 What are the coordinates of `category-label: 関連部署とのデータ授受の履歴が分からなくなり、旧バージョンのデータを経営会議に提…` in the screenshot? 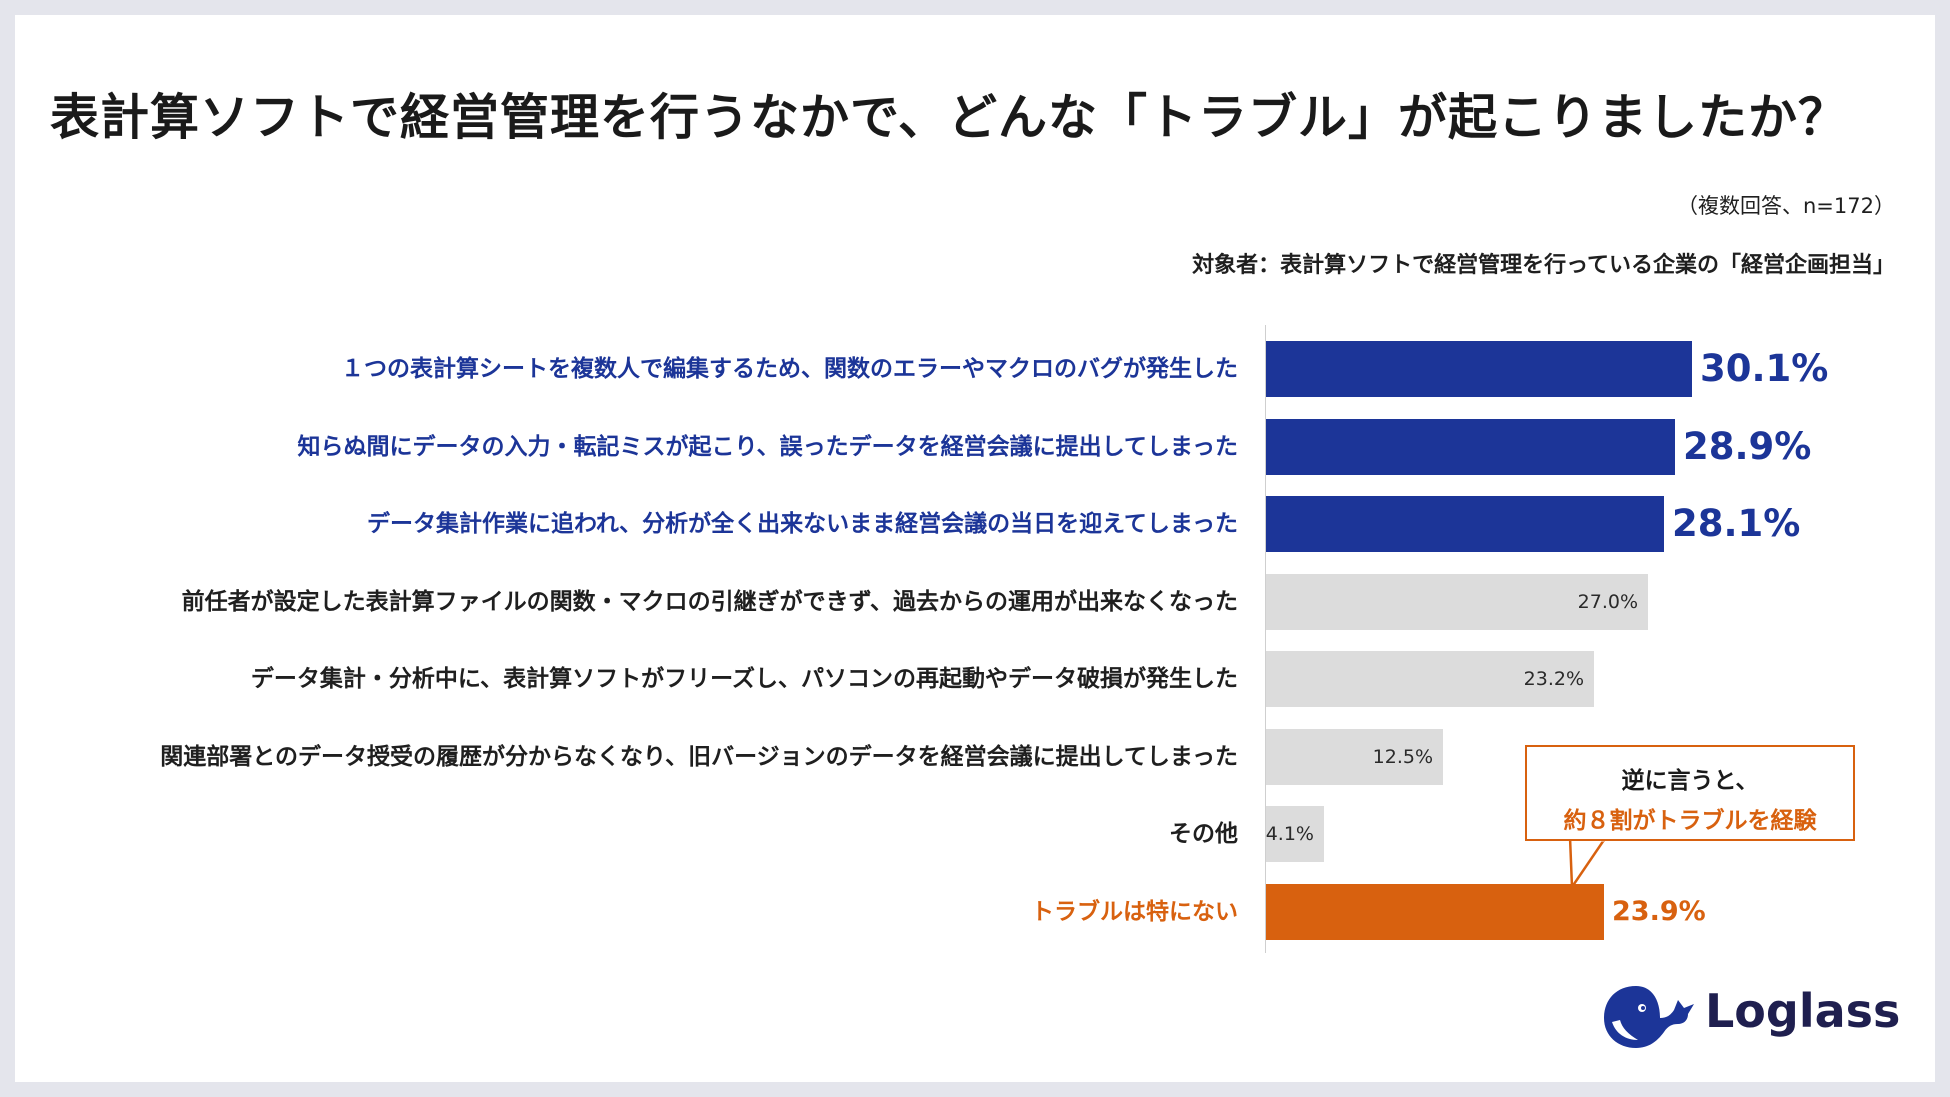 It's located at (699, 757).